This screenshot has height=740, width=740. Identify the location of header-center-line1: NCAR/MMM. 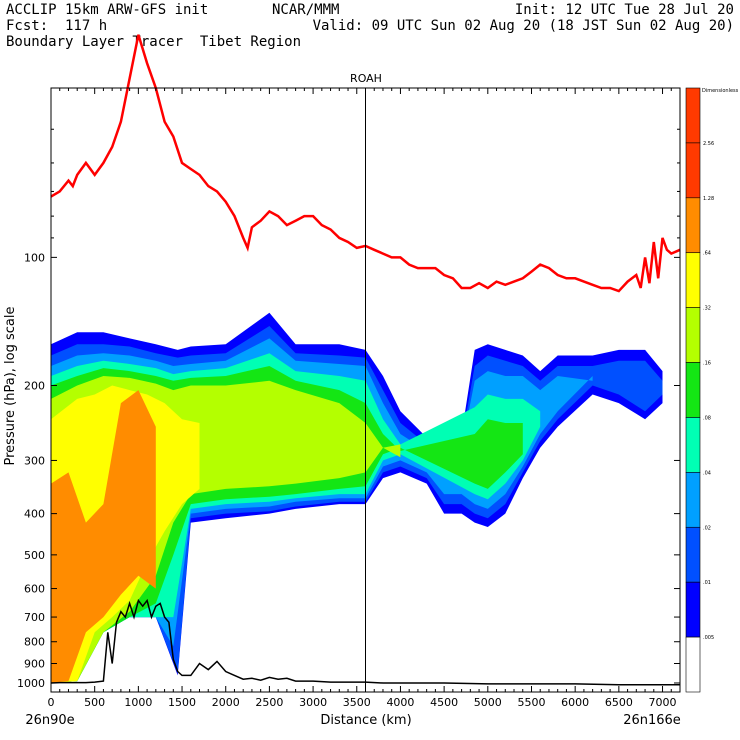
(306, 10).